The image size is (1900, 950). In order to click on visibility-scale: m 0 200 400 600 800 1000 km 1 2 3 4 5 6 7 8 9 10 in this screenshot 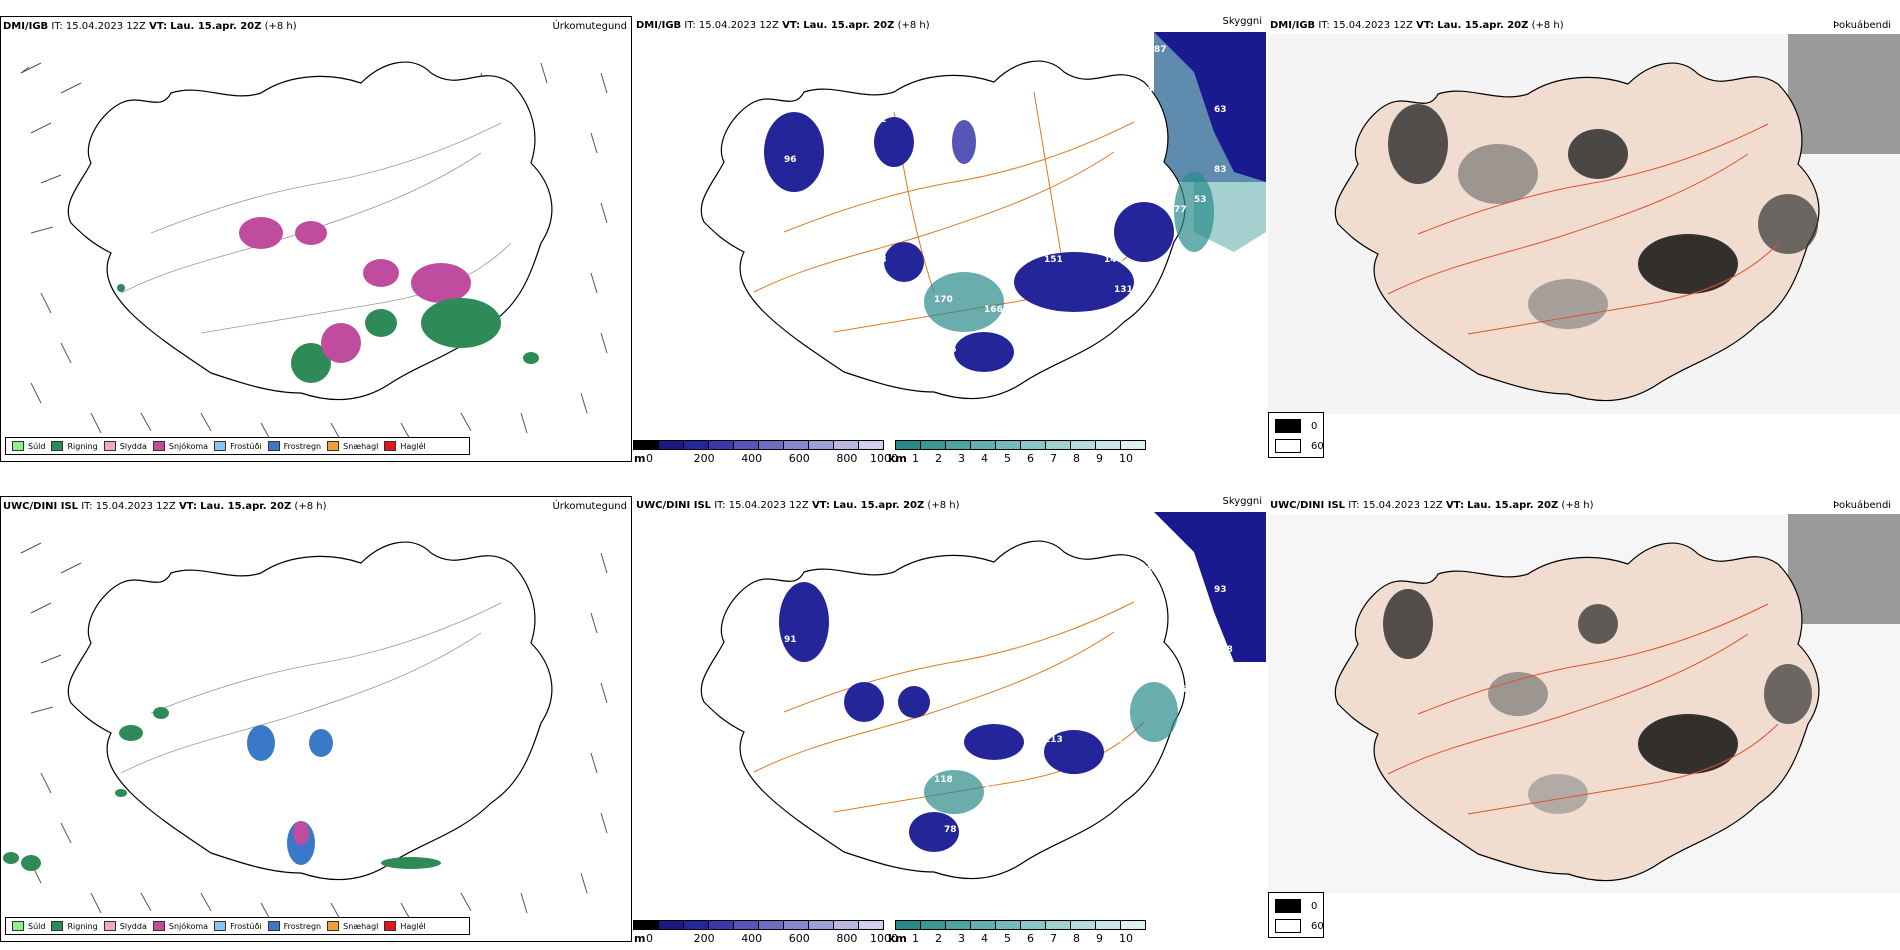, I will do `click(948, 935)`.